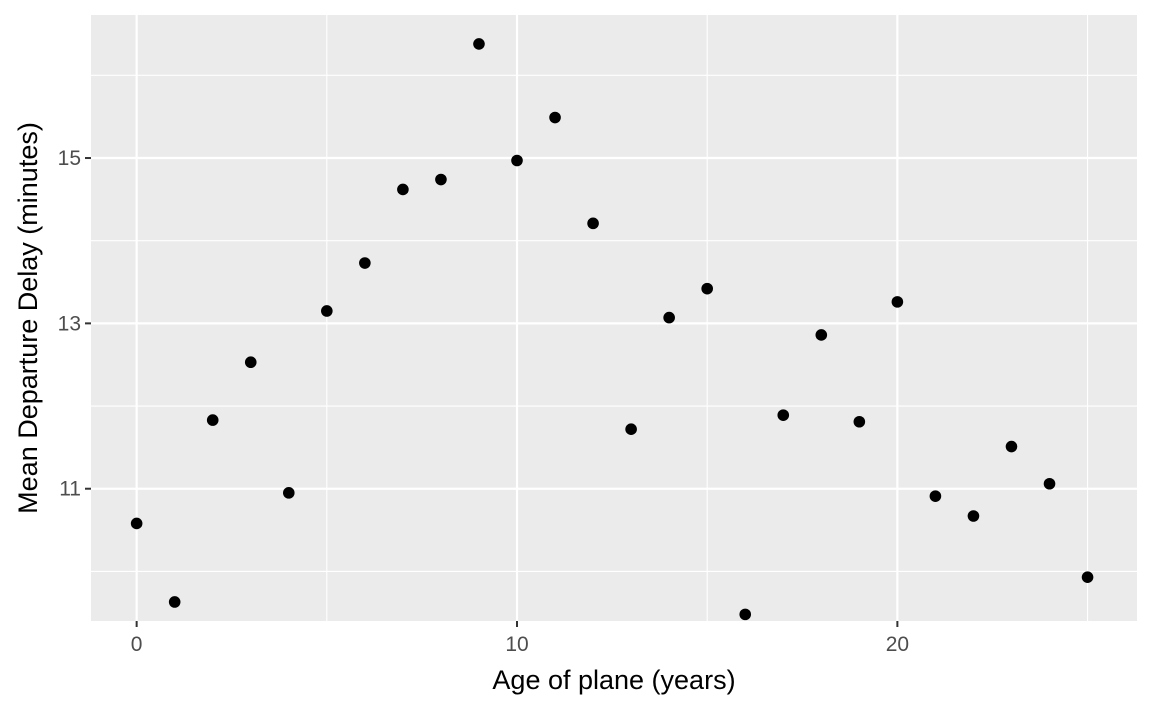 This screenshot has height=711, width=1152. Describe the element at coordinates (69, 158) in the screenshot. I see `y-tick-label: 15` at that location.